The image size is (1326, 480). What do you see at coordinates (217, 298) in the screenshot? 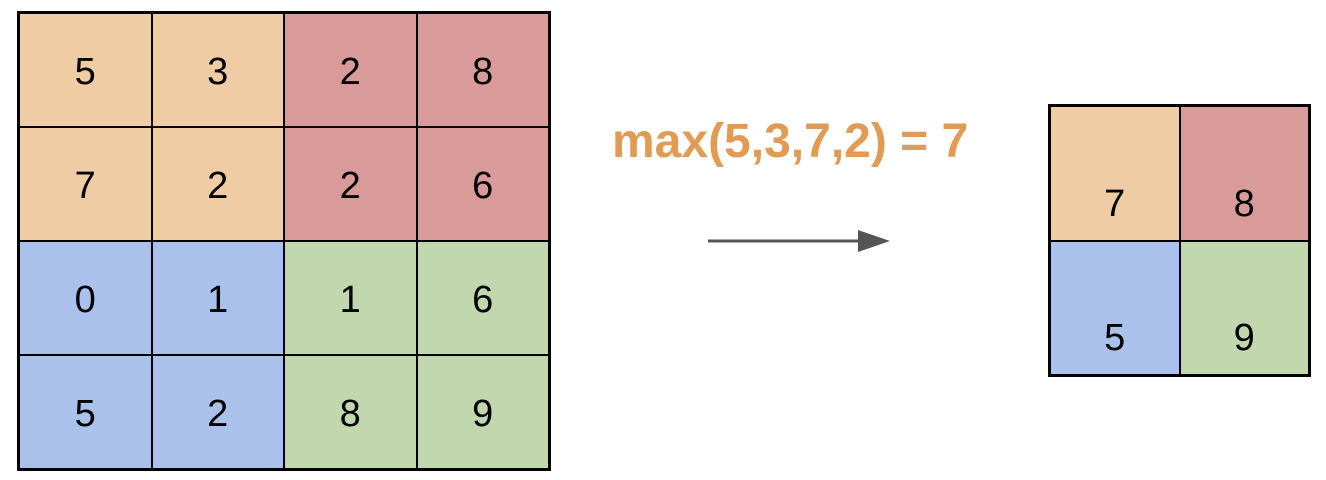
I see `input-cell-r2-c1: 1` at bounding box center [217, 298].